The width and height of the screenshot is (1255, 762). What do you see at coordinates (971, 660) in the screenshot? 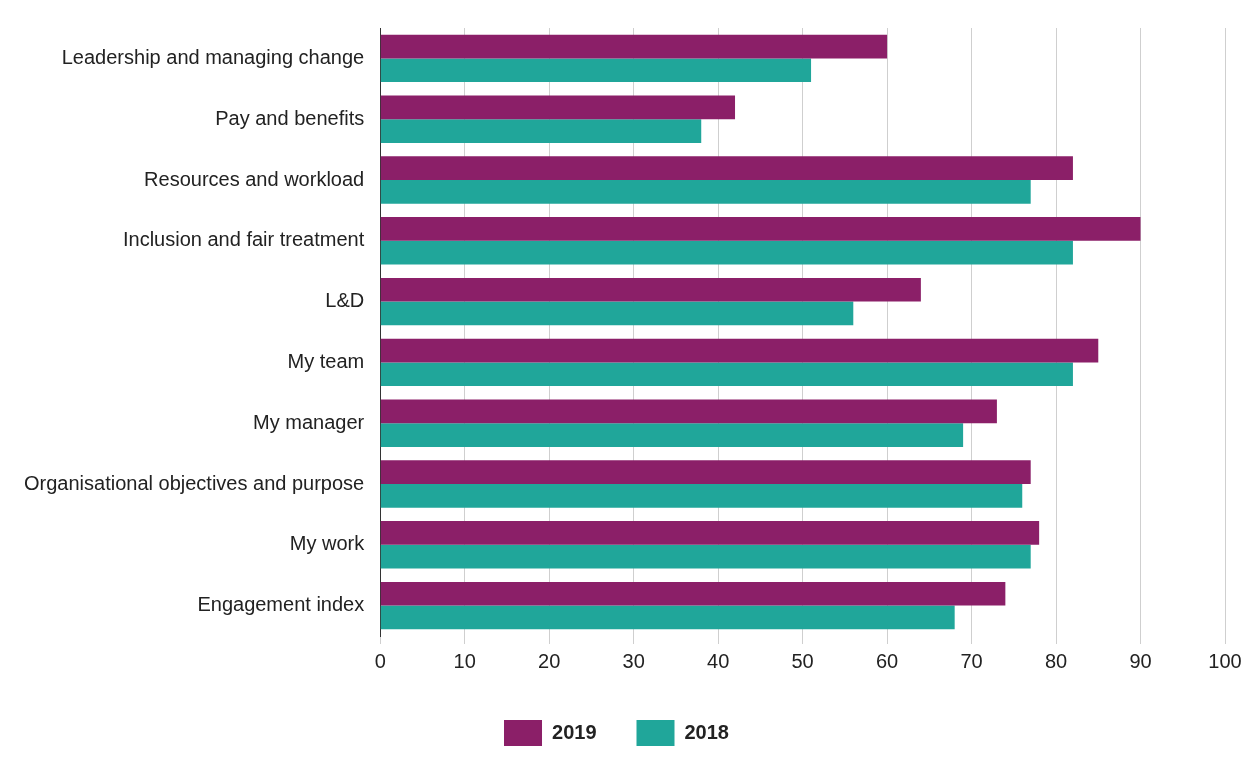
I see `x-tick-label: 70` at bounding box center [971, 660].